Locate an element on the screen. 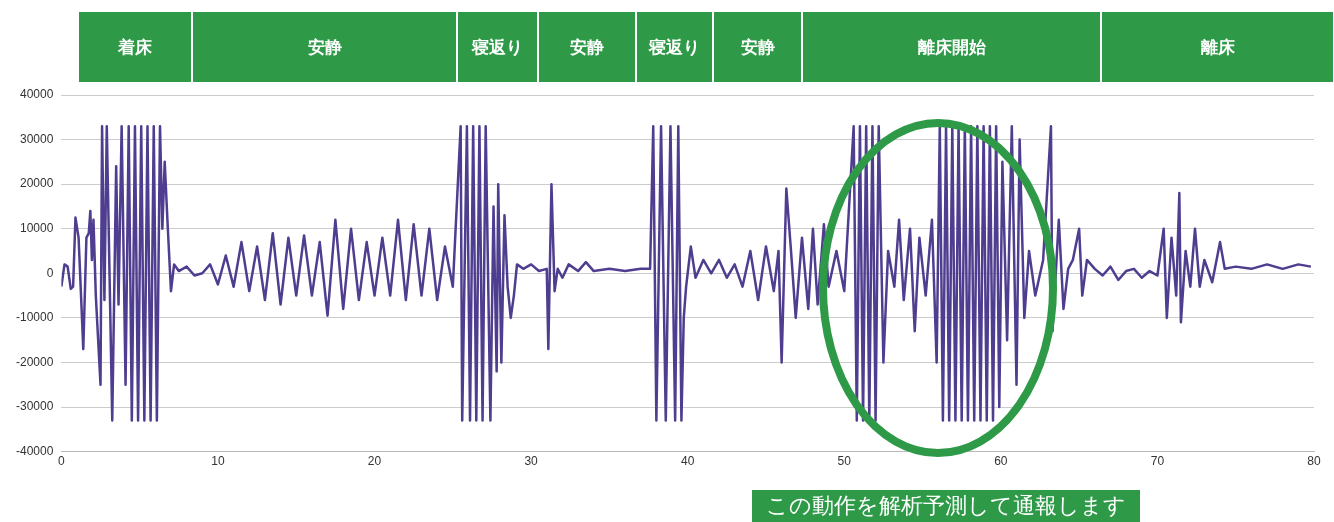  x-tick-label: 50 is located at coordinates (844, 461).